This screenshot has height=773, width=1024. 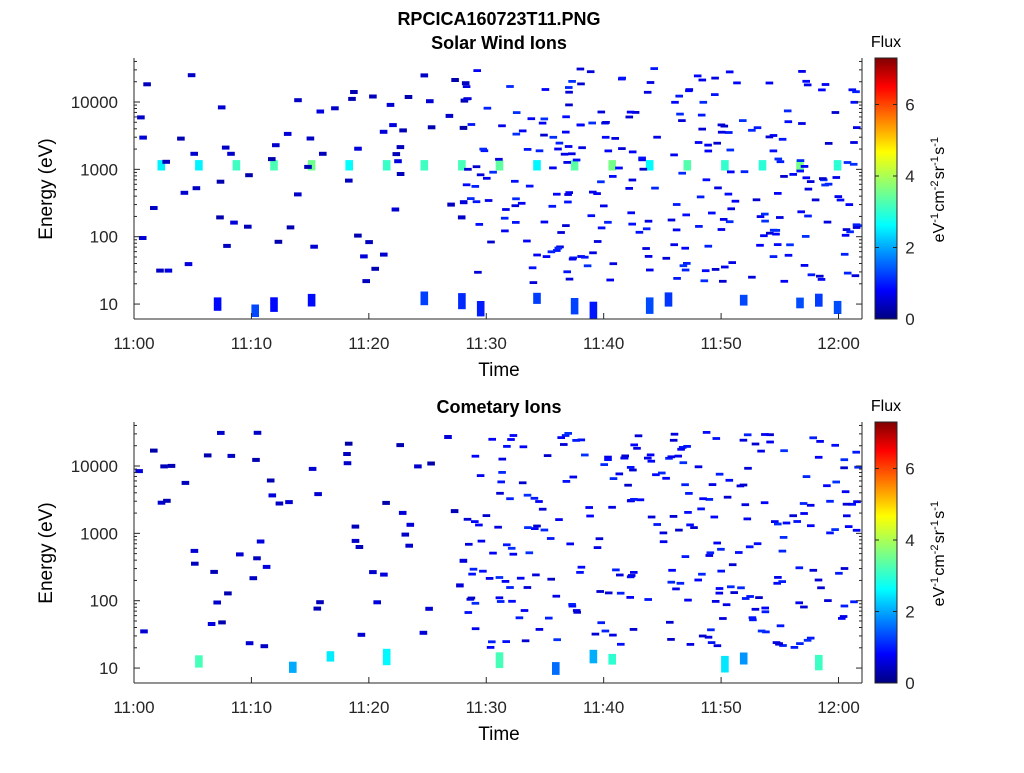 I want to click on colorbar: 0 2 4 6, so click(x=894, y=193).